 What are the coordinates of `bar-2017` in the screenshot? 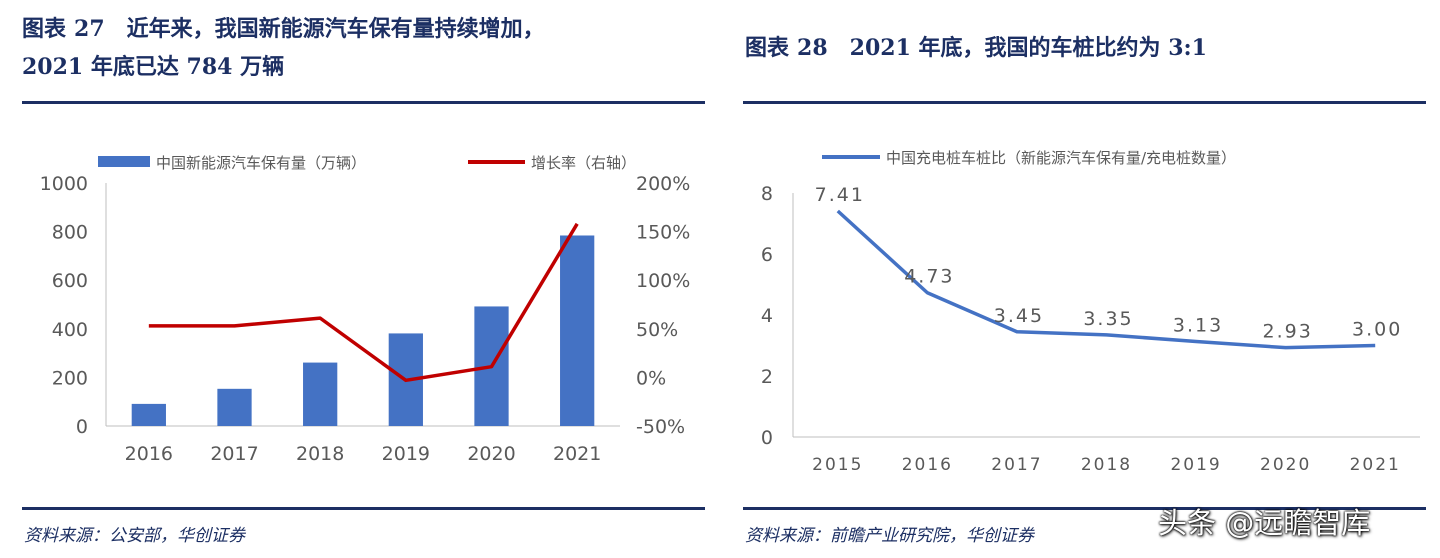 It's located at (234, 407).